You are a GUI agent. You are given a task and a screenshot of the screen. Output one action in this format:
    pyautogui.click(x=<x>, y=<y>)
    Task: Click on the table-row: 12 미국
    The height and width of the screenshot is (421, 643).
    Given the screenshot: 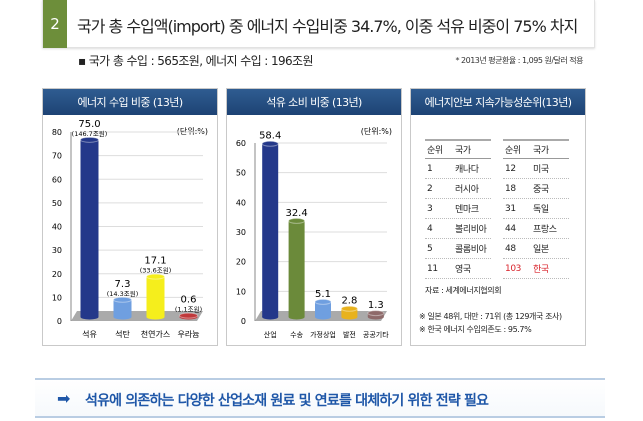 What is the action you would take?
    pyautogui.click(x=536, y=169)
    